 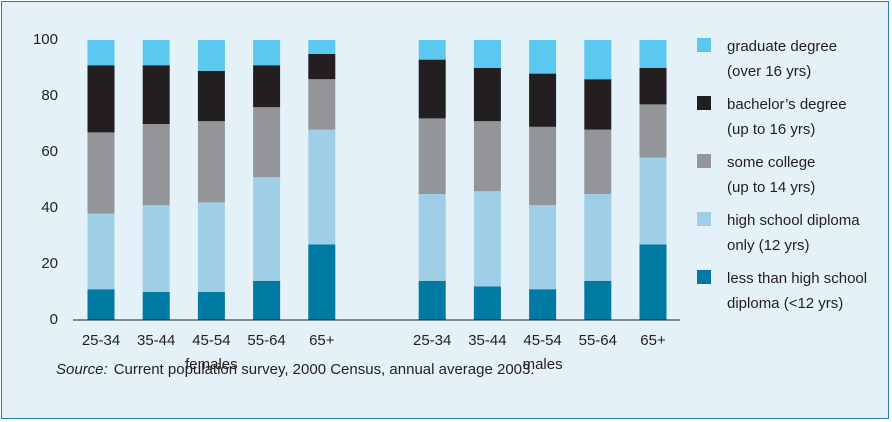 I want to click on legend-label: bachelor’s degree (up to 16 yrs), so click(x=787, y=117).